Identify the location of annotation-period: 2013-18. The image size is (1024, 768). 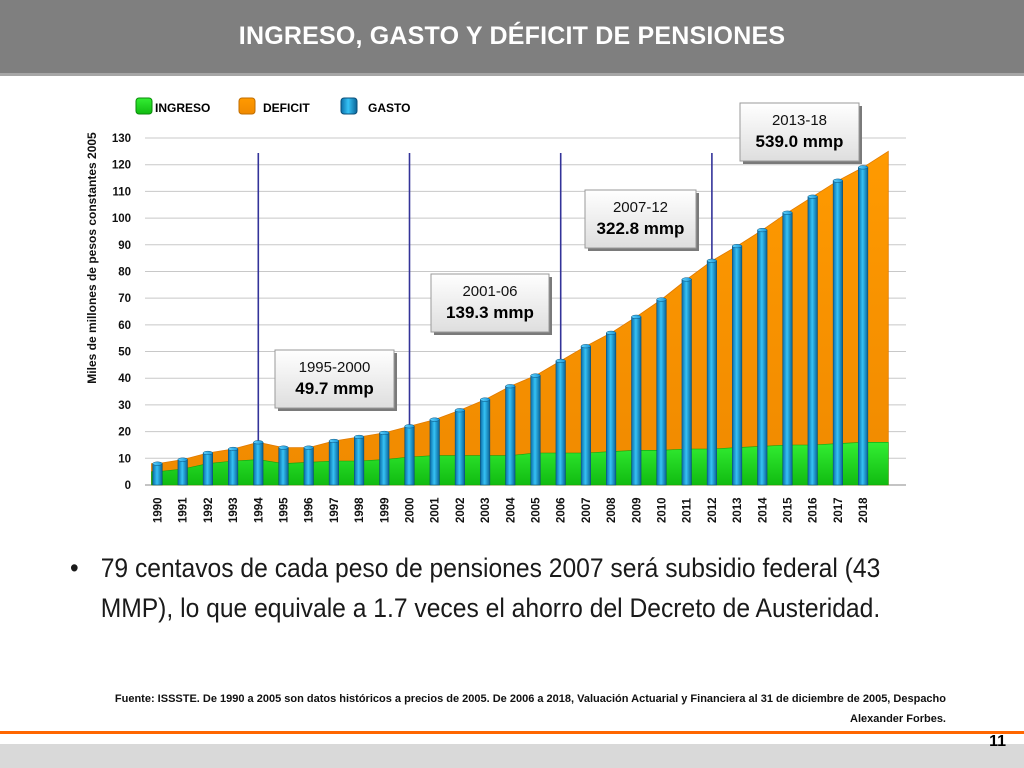
(799, 120).